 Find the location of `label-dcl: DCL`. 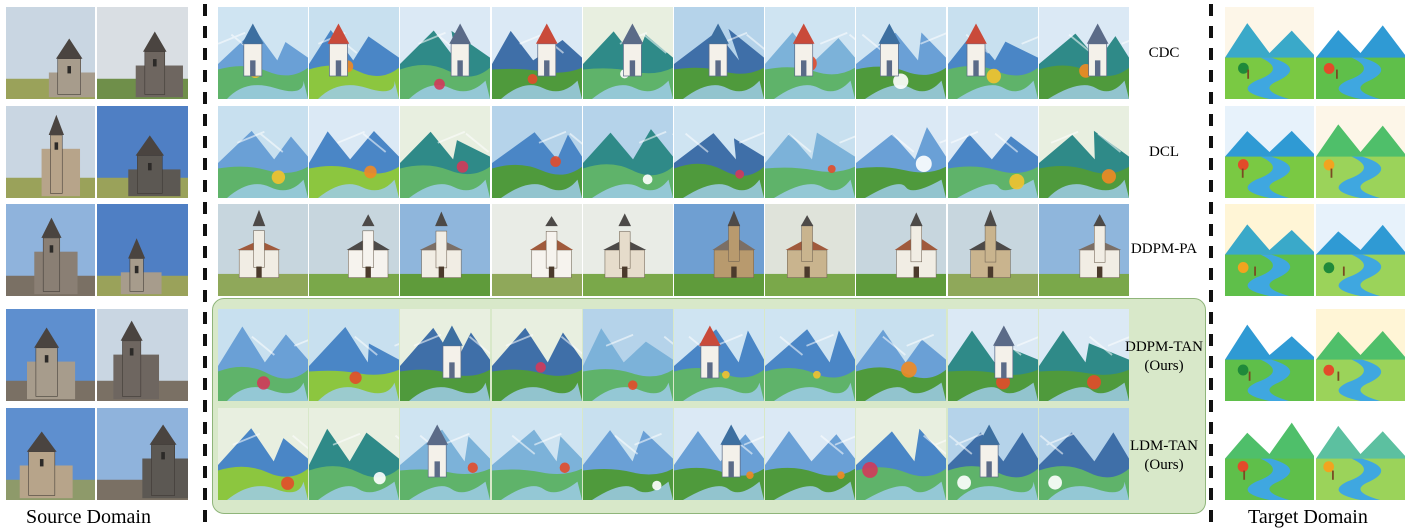

label-dcl: DCL is located at coordinates (1164, 152).